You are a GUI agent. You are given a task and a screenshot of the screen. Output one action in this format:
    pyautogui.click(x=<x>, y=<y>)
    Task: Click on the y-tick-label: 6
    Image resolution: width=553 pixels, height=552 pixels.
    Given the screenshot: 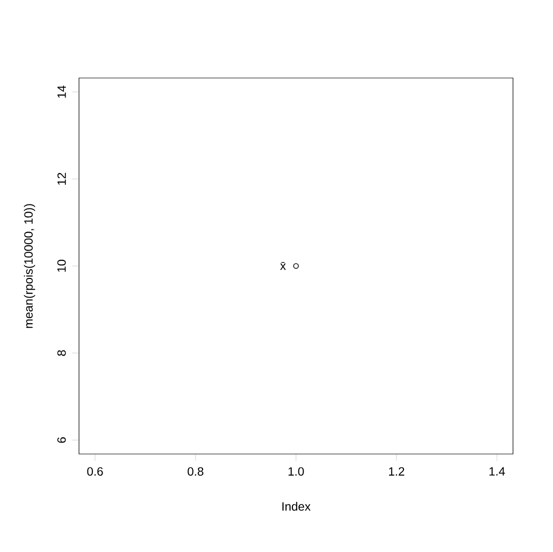 What is the action you would take?
    pyautogui.click(x=61, y=440)
    